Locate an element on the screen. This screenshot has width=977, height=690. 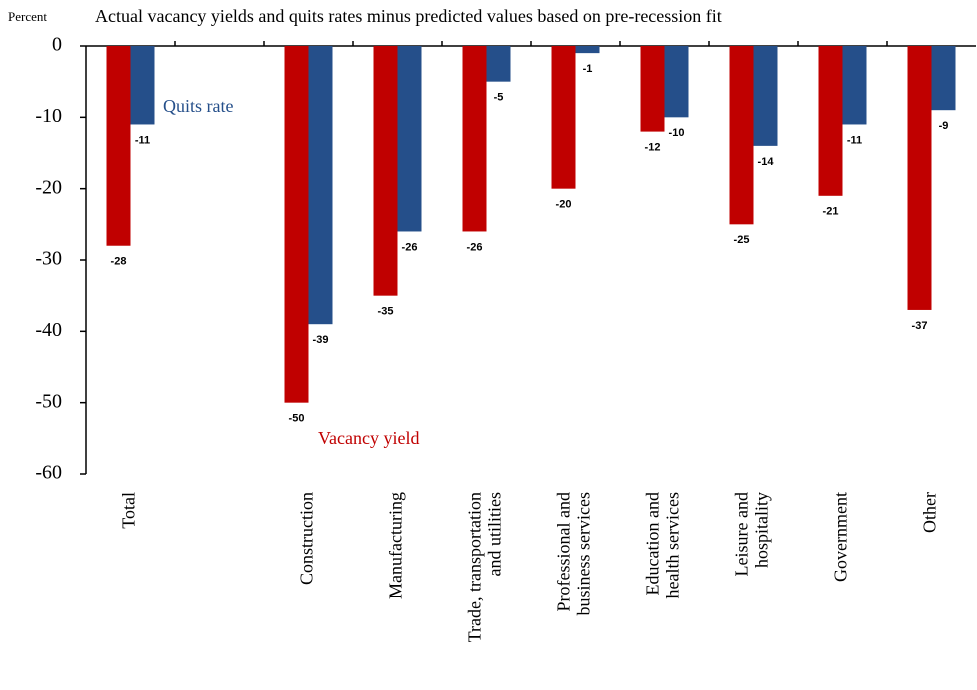
x-tick-label: Manufacturing is located at coordinates (396, 545).